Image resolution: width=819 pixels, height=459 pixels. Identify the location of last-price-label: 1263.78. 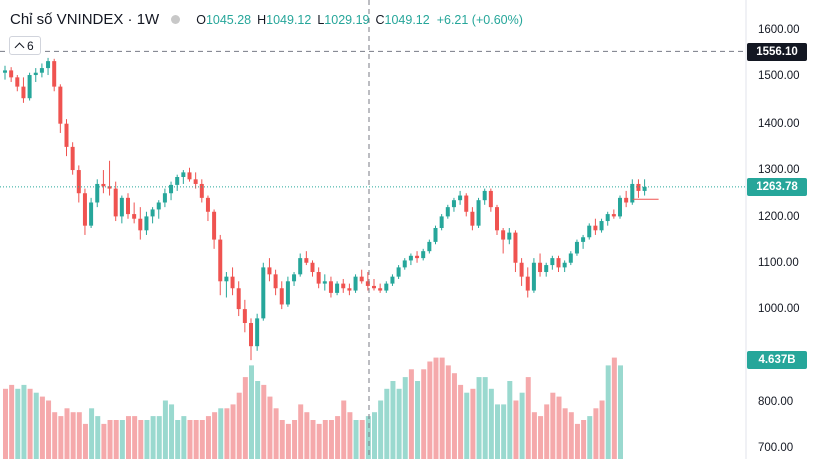
(777, 187).